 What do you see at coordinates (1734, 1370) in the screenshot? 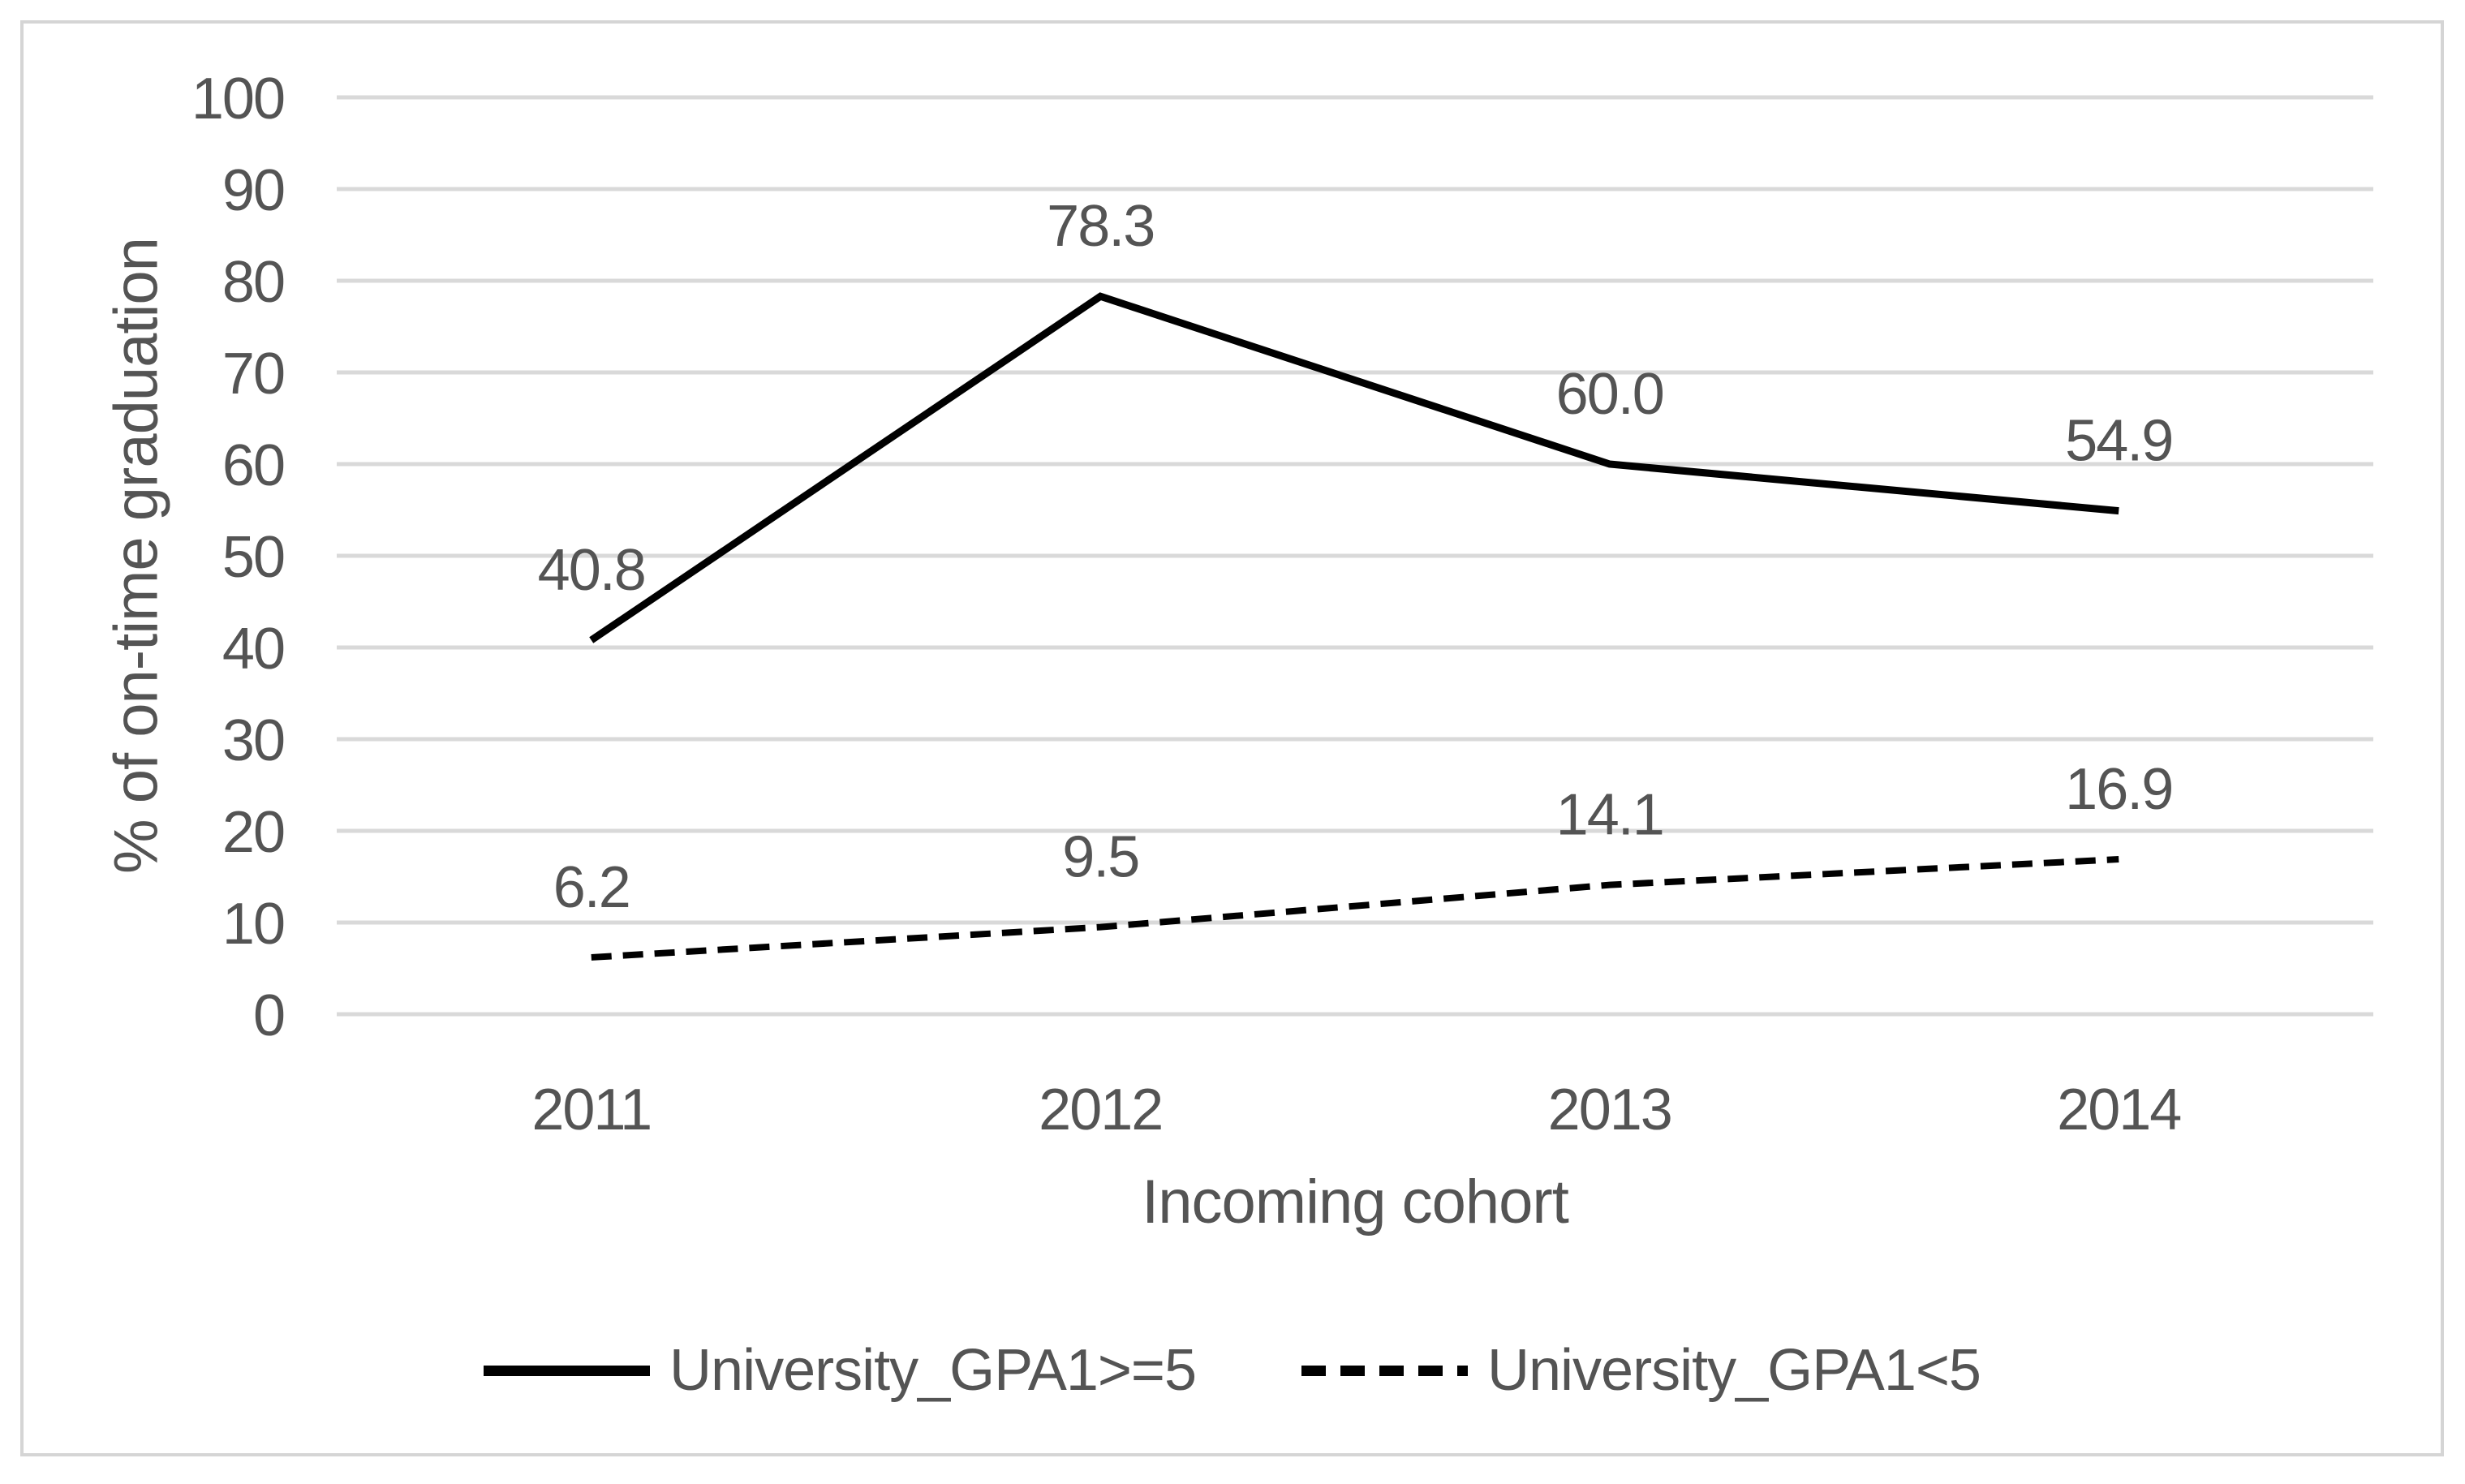
I see `legend-label-dashed: University_GPA1<5` at bounding box center [1734, 1370].